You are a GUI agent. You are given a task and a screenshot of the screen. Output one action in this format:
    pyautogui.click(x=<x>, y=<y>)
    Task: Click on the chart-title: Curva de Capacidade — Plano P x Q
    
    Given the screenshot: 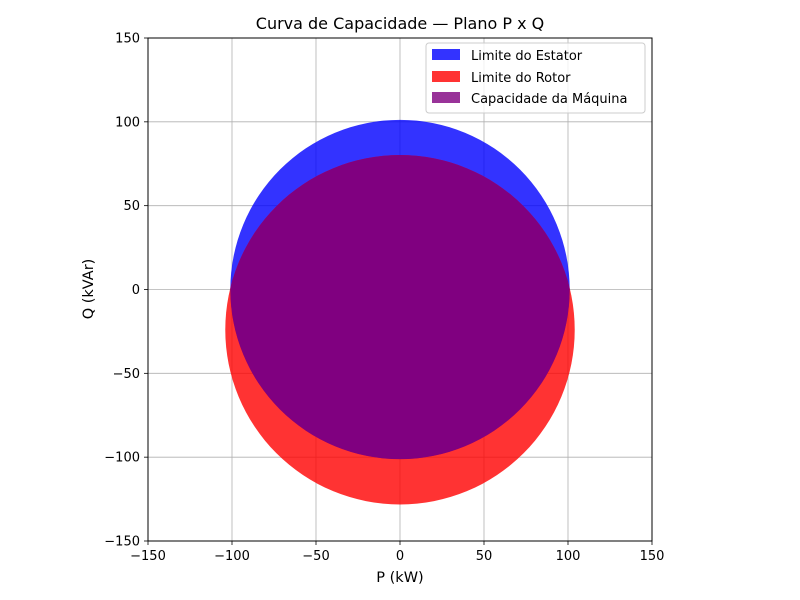 What is the action you would take?
    pyautogui.click(x=400, y=23)
    